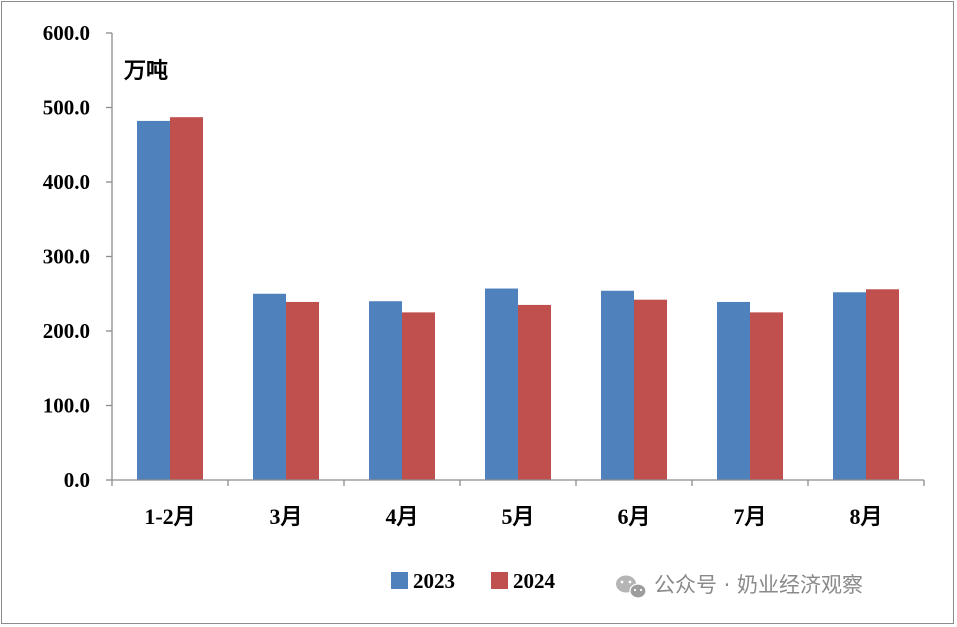 The height and width of the screenshot is (627, 957). I want to click on legend-label-2023: 2023, so click(434, 581).